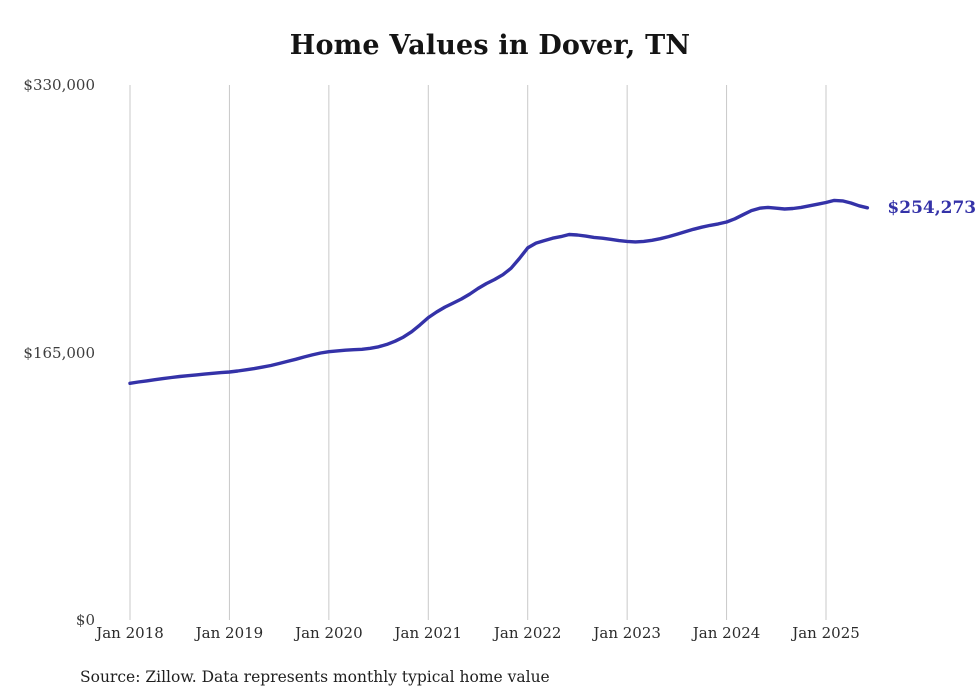 Image resolution: width=980 pixels, height=699 pixels. What do you see at coordinates (826, 633) in the screenshot?
I see `x-tick-label: Jan 2025` at bounding box center [826, 633].